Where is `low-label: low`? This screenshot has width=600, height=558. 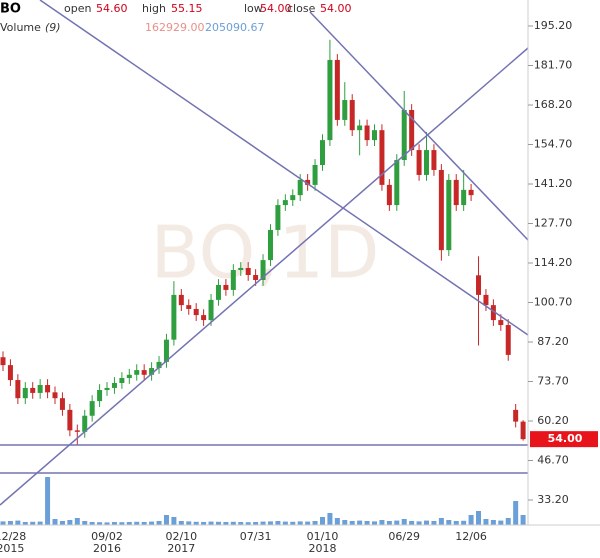 low-label: low is located at coordinates (253, 8).